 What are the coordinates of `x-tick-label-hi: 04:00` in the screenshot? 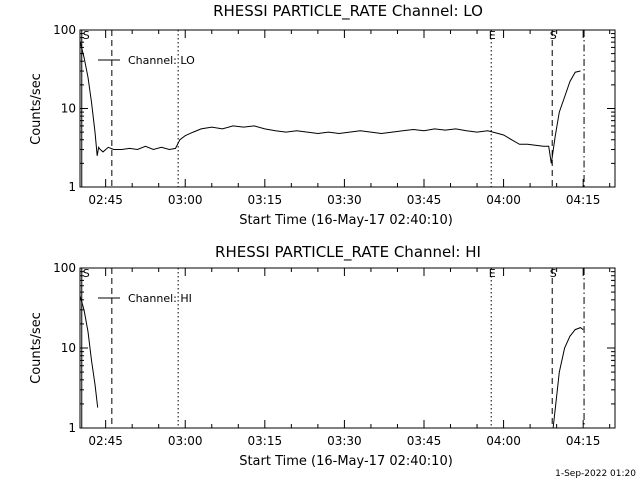 It's located at (503, 441).